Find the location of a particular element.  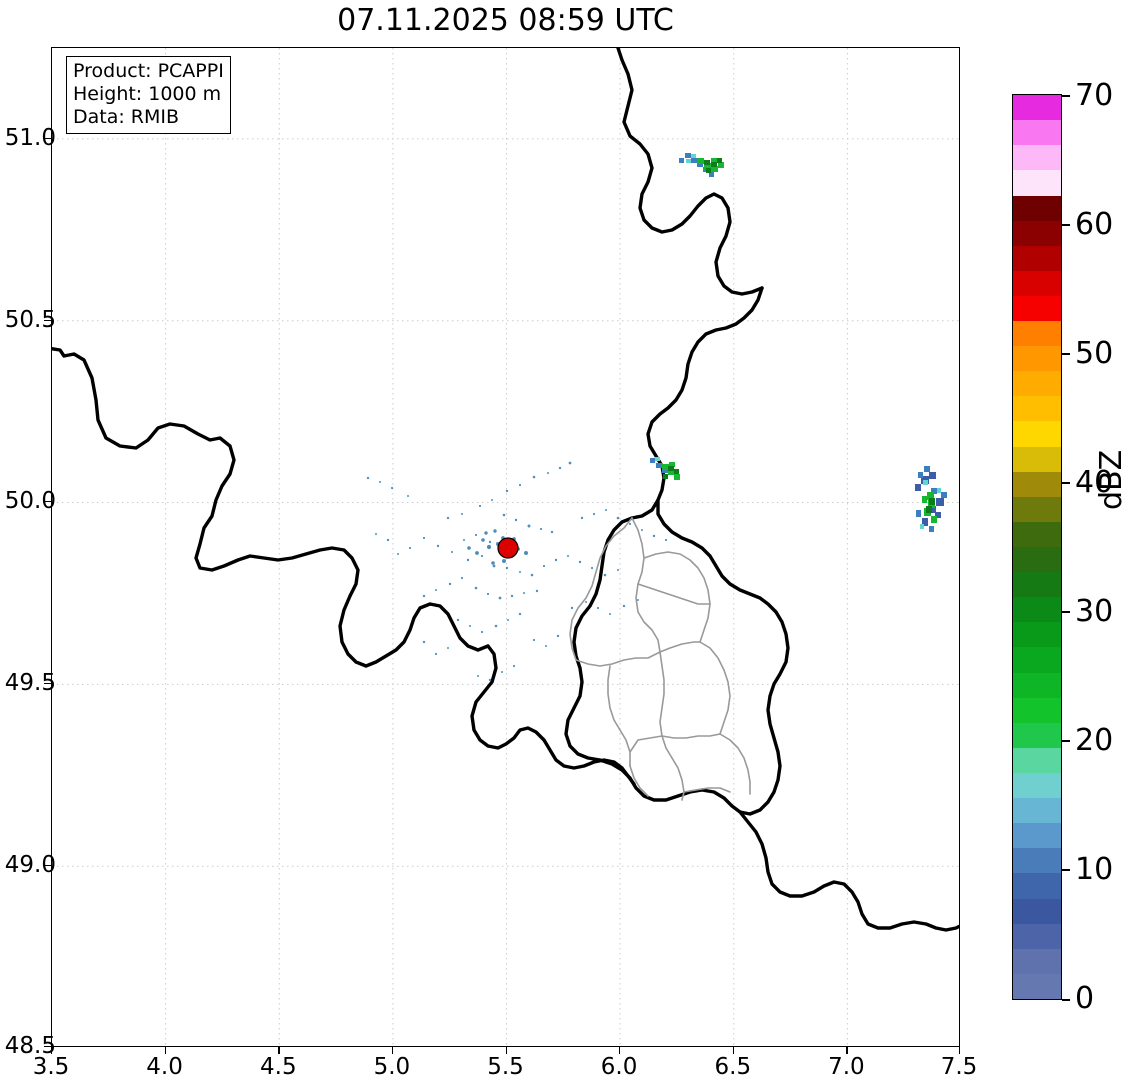

info-product-line: Product: PCAPPI is located at coordinates (148, 71).